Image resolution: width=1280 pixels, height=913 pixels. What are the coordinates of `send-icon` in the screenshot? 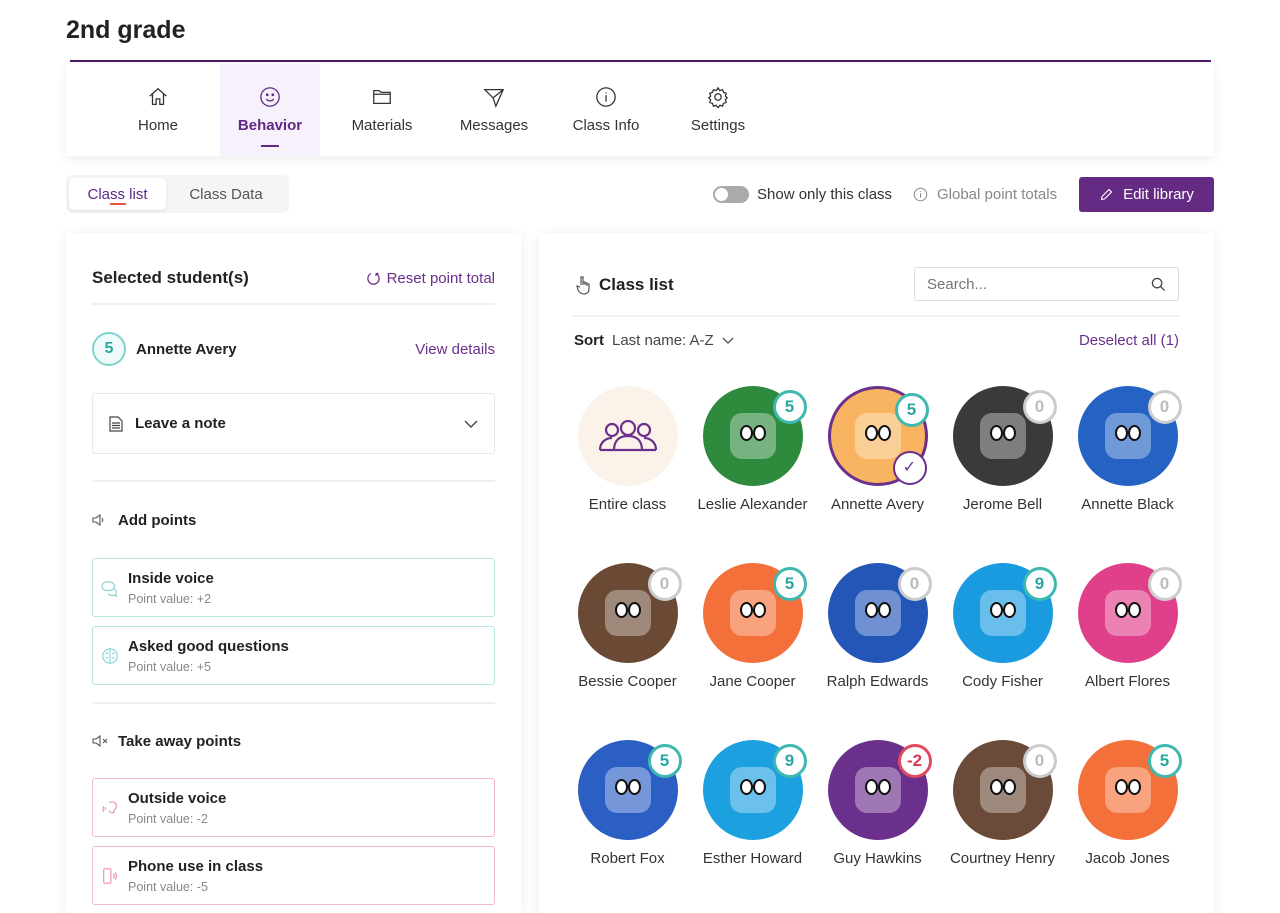 It's located at (494, 98).